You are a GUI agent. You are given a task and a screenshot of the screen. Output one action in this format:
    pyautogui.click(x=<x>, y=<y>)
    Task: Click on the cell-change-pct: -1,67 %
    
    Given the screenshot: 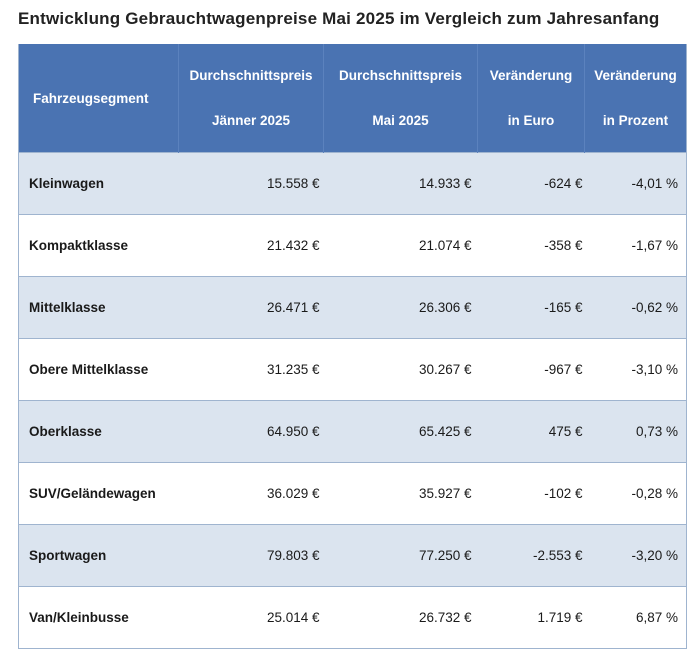 What is the action you would take?
    pyautogui.click(x=635, y=245)
    